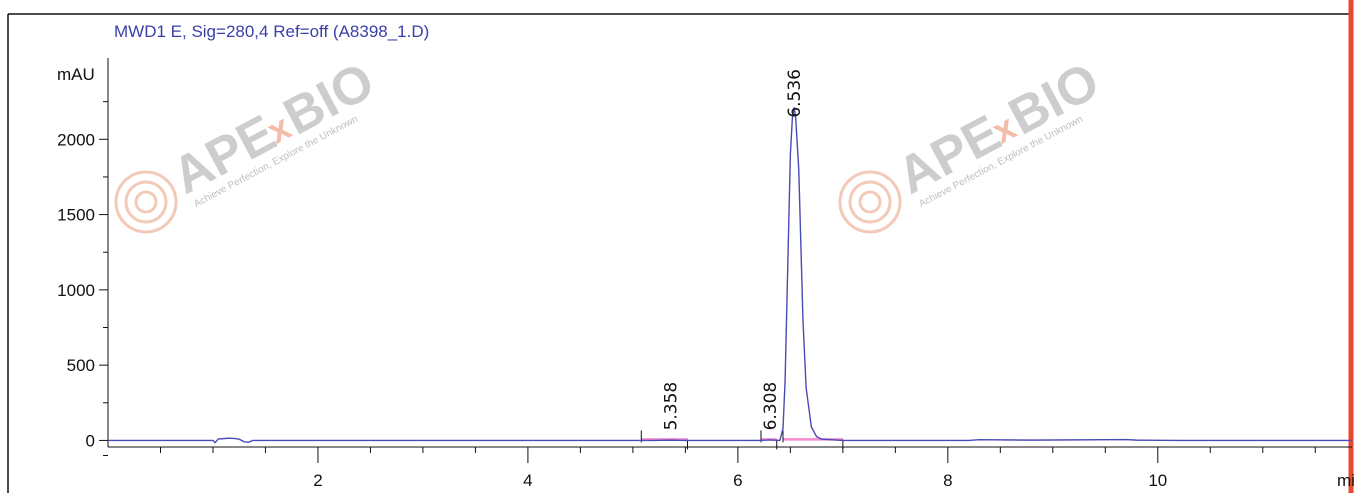 The width and height of the screenshot is (1357, 493). I want to click on peak-label: 6.308, so click(771, 406).